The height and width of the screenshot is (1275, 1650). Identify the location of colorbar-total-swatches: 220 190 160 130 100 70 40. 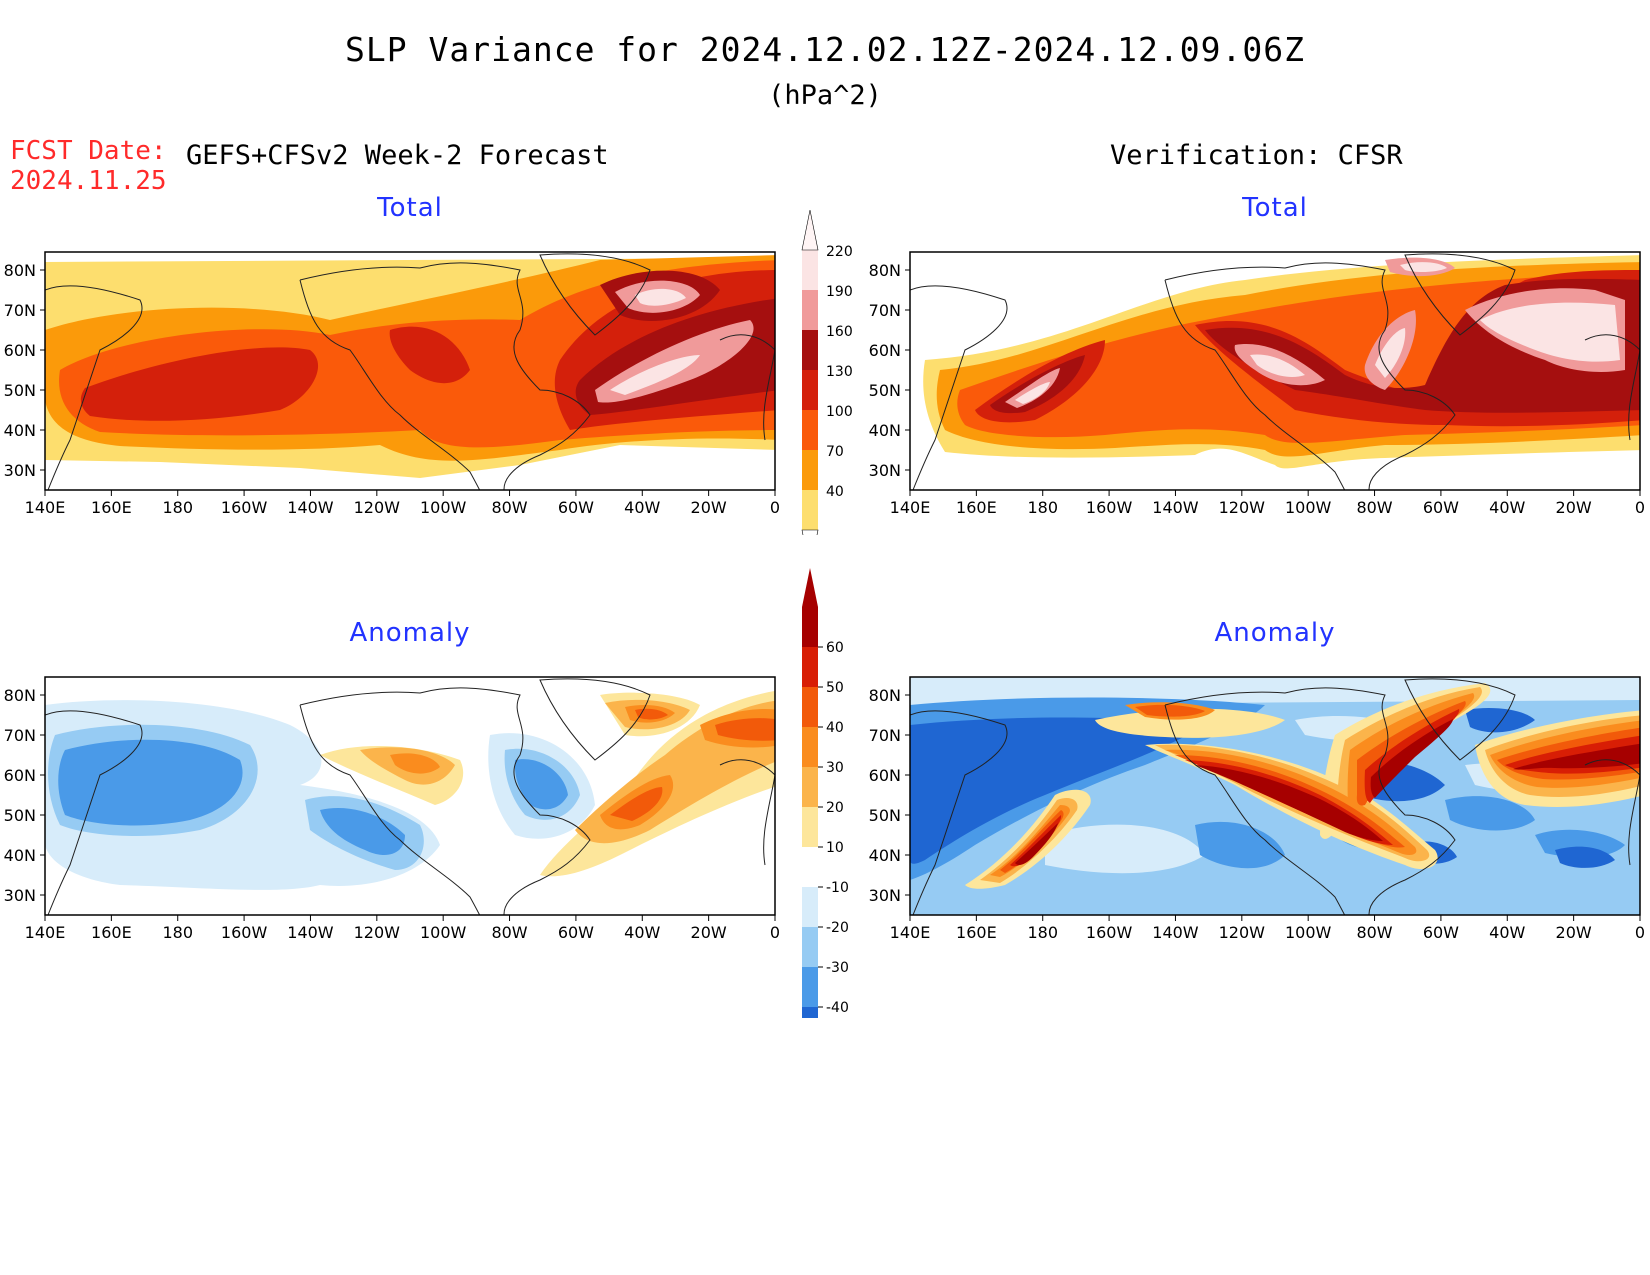
(827, 372).